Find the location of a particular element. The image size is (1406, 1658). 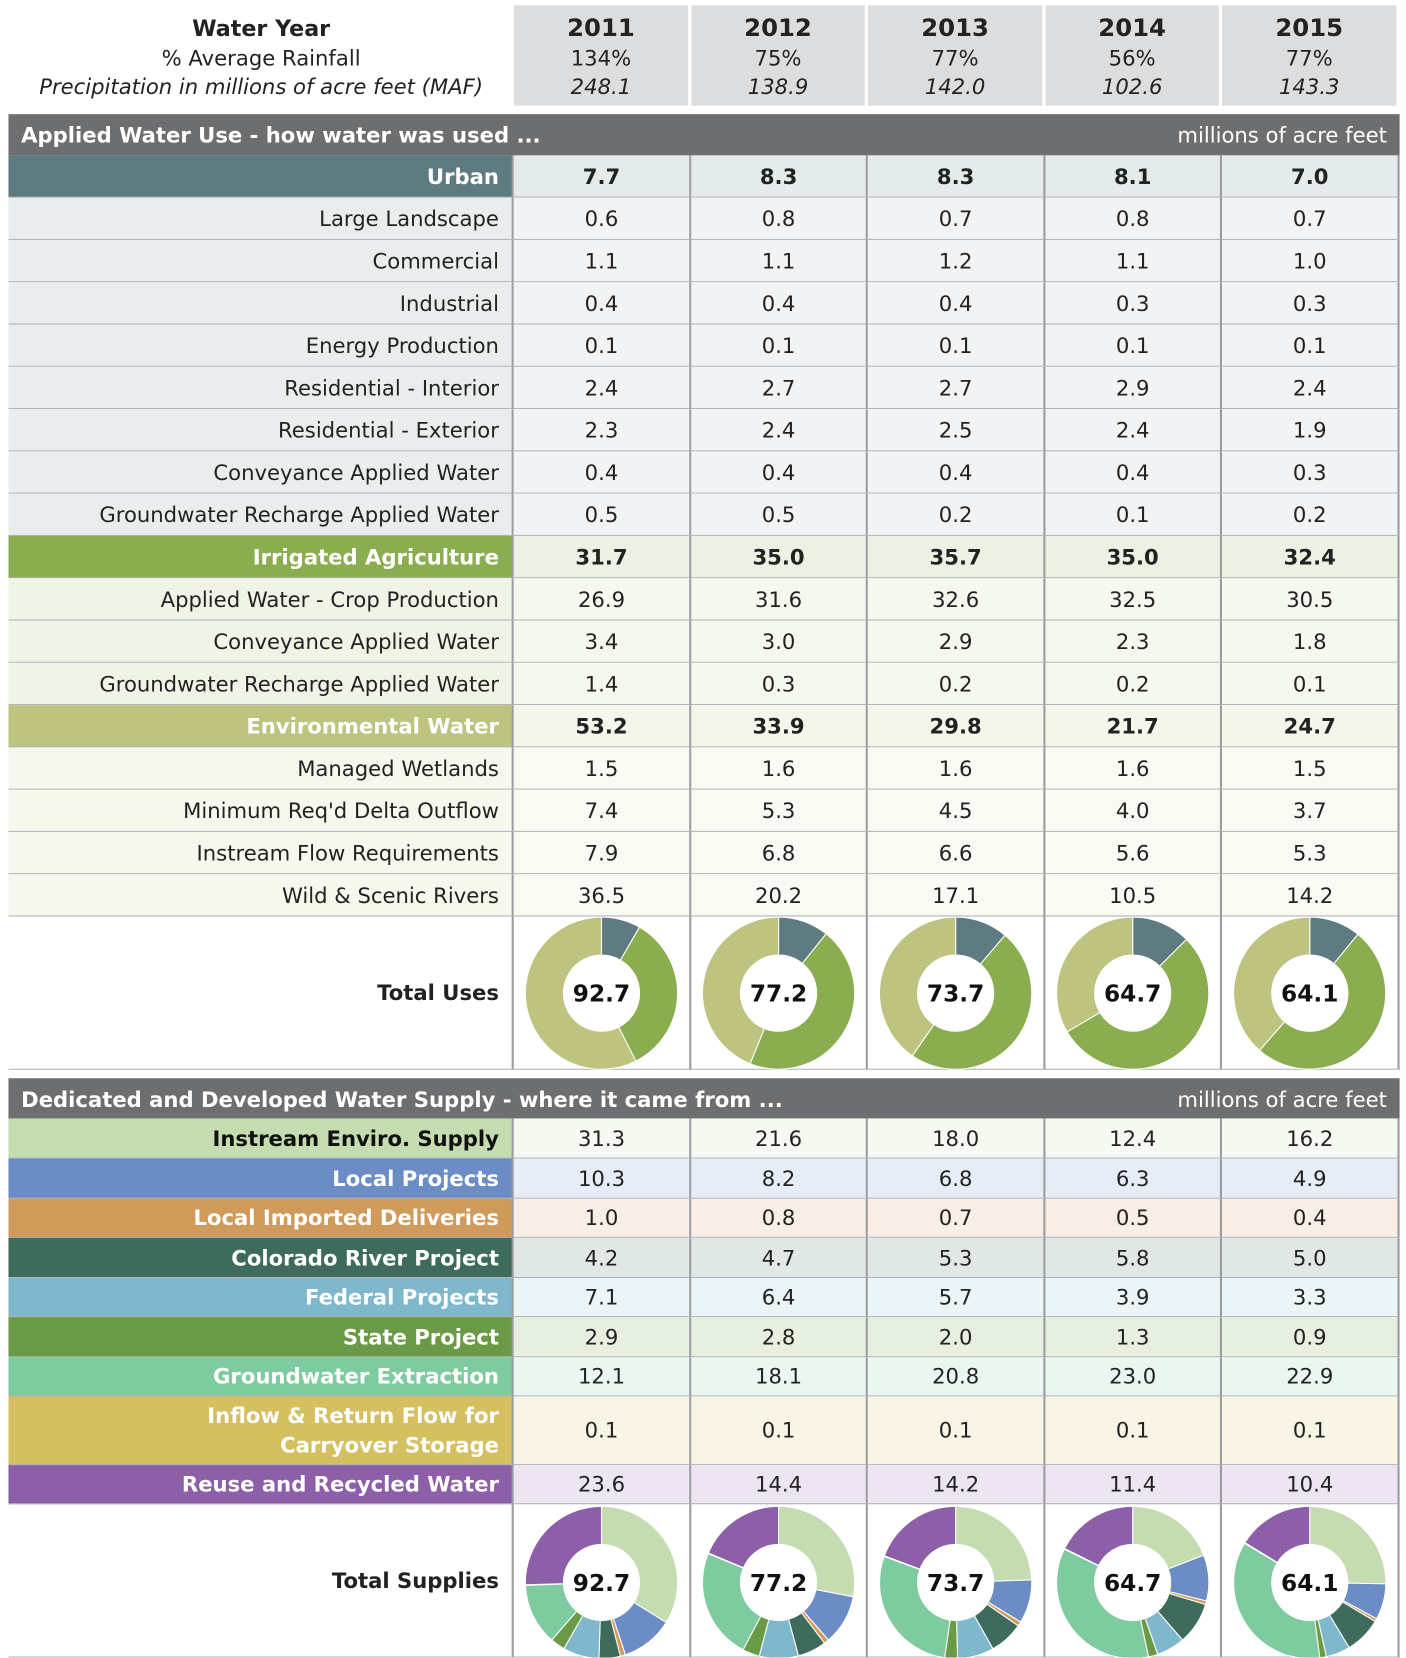

supply-value-text: 6.4 is located at coordinates (778, 1297).